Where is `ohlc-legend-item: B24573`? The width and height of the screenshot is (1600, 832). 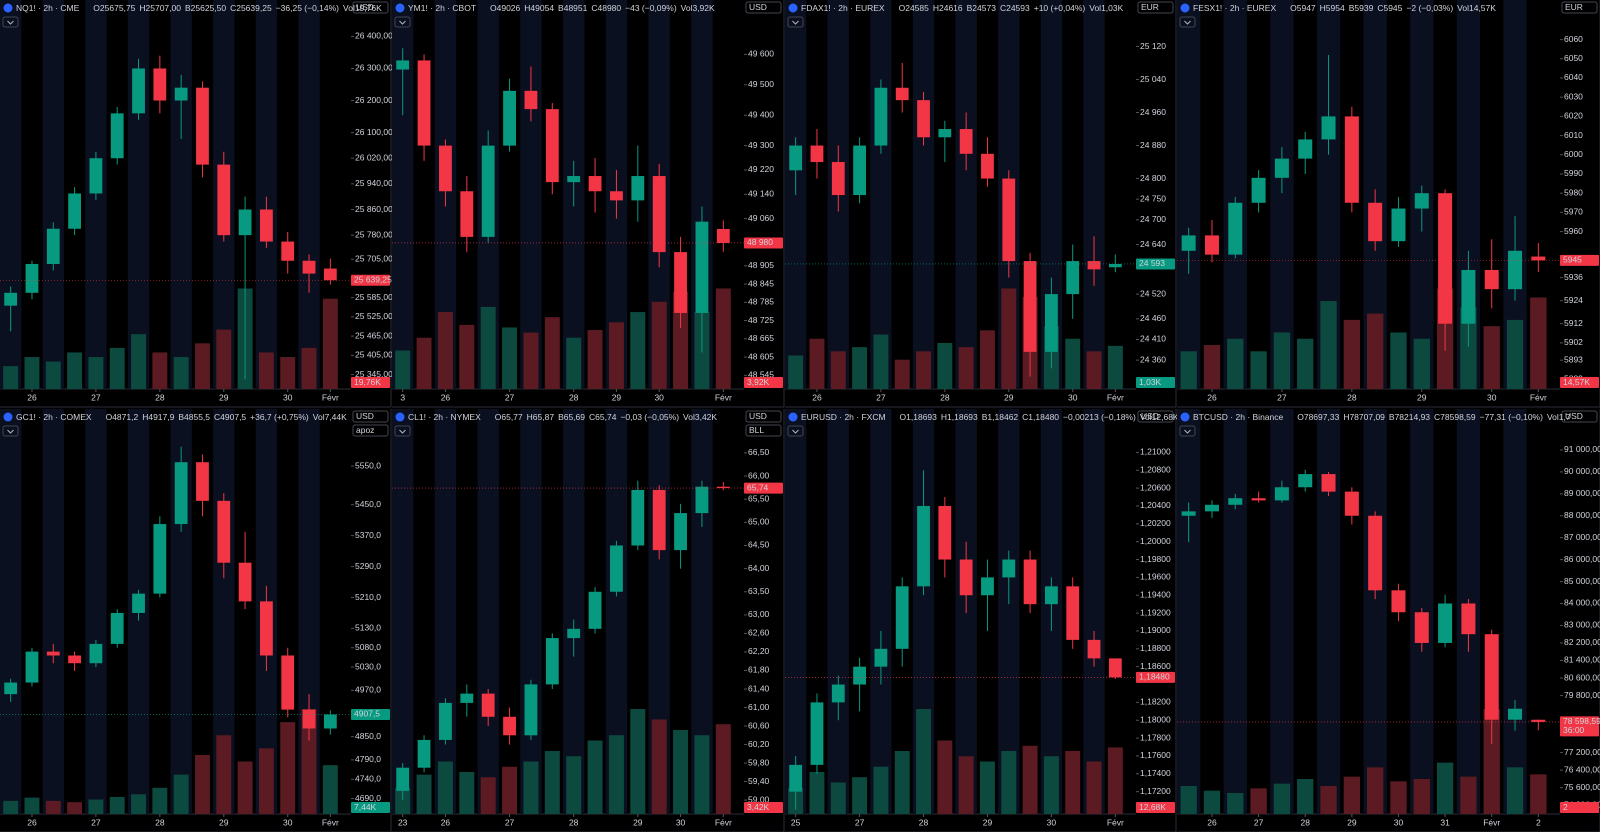
ohlc-legend-item: B24573 is located at coordinates (982, 8).